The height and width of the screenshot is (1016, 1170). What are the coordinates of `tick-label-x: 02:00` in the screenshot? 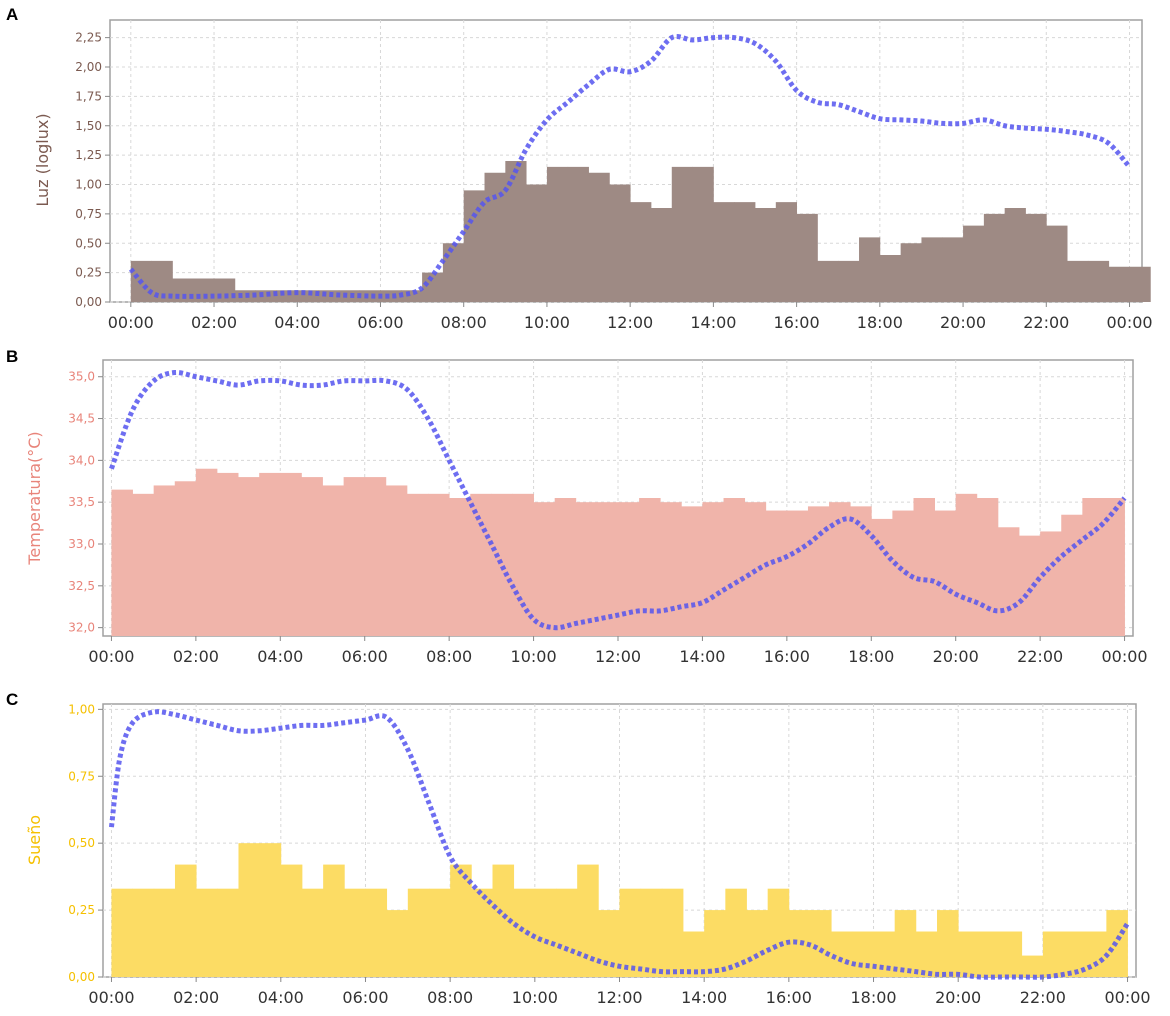 It's located at (214, 322).